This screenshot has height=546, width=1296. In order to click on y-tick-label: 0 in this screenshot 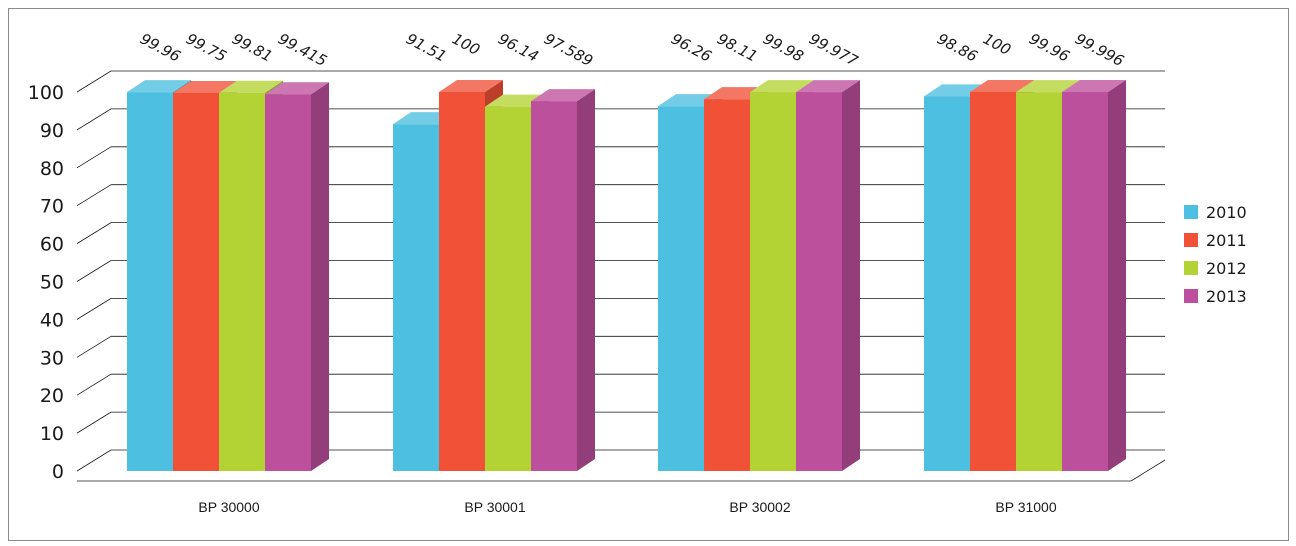, I will do `click(58, 472)`.